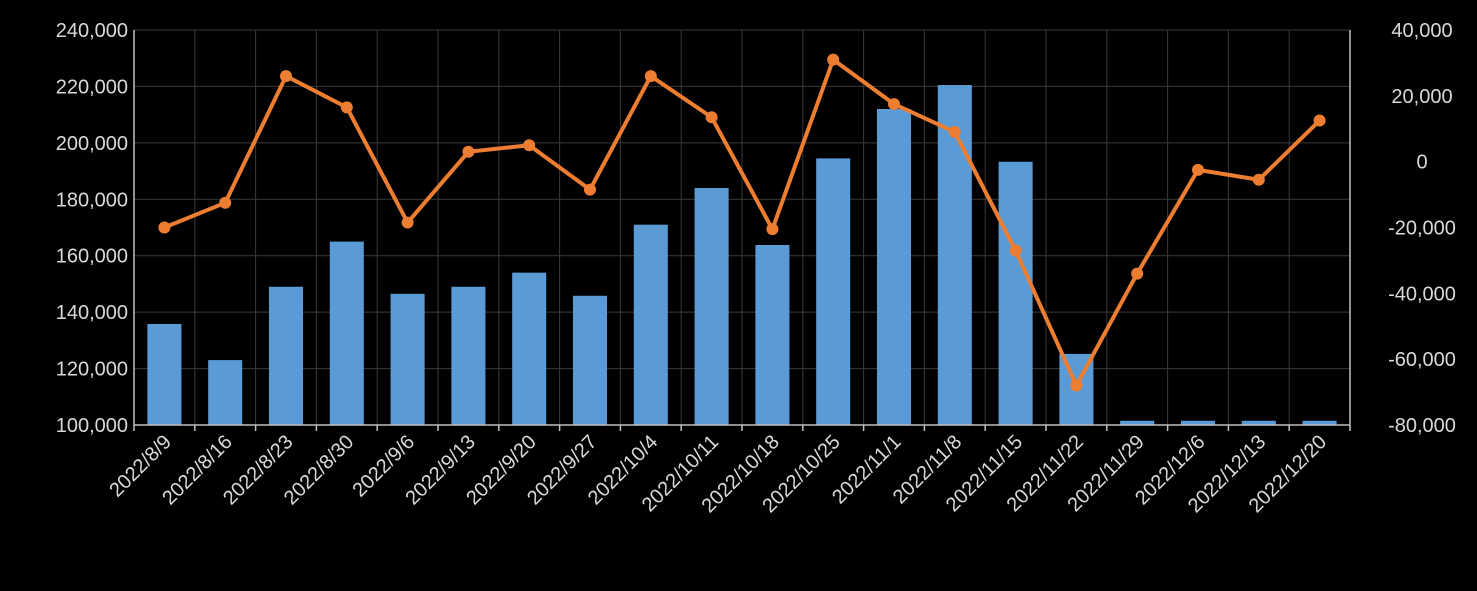 The width and height of the screenshot is (1477, 591). Describe the element at coordinates (92, 200) in the screenshot. I see `y-left-tick-label: 180,000` at that location.